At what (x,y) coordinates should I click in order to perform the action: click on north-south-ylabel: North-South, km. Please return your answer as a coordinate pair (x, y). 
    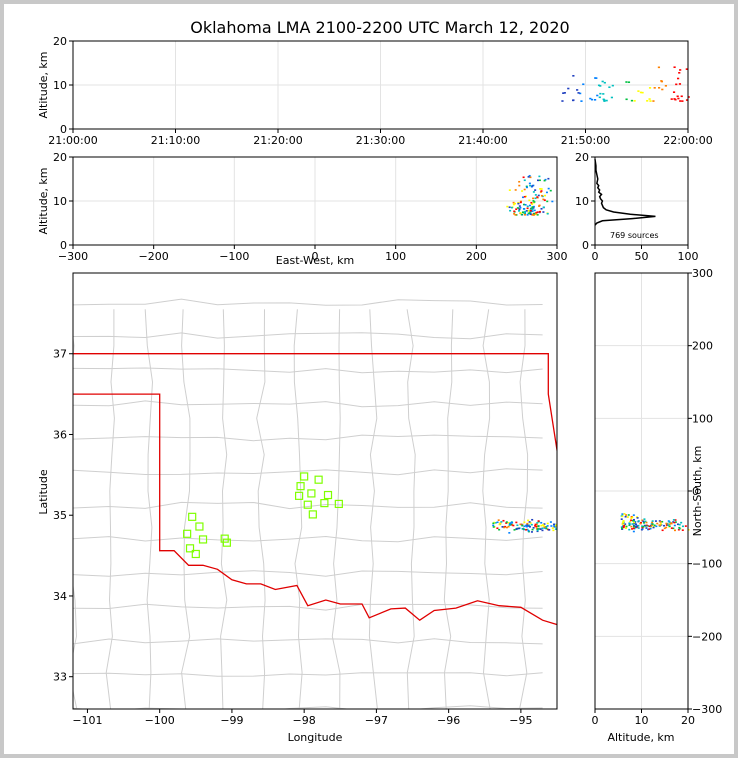
    Looking at the image, I should click on (697, 491).